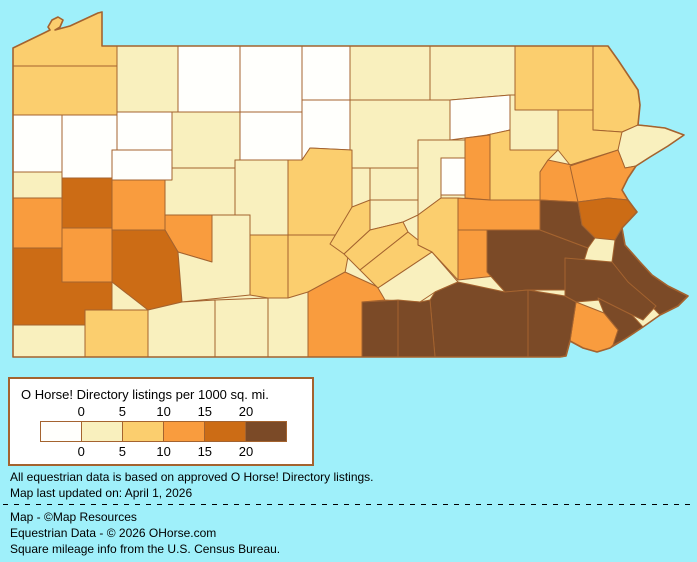 The height and width of the screenshot is (562, 697). I want to click on legend-color-ramp, so click(163, 431).